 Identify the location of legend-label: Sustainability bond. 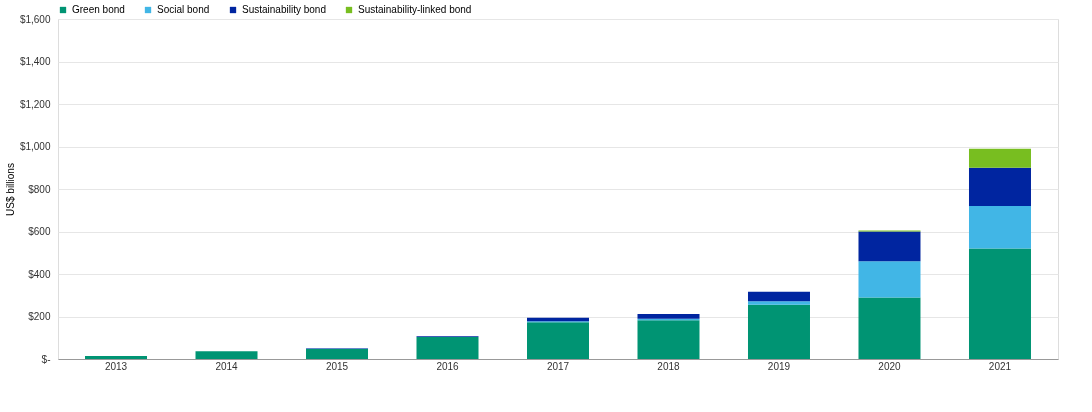
(284, 9).